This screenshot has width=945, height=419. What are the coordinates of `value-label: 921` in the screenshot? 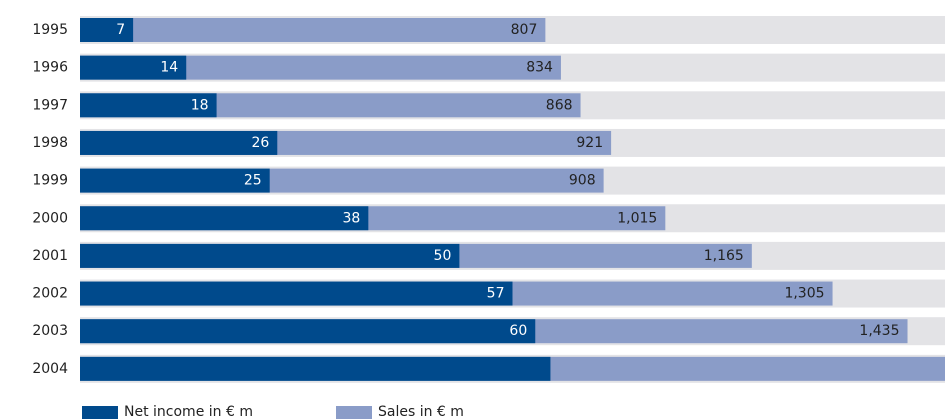 It's located at (589, 143).